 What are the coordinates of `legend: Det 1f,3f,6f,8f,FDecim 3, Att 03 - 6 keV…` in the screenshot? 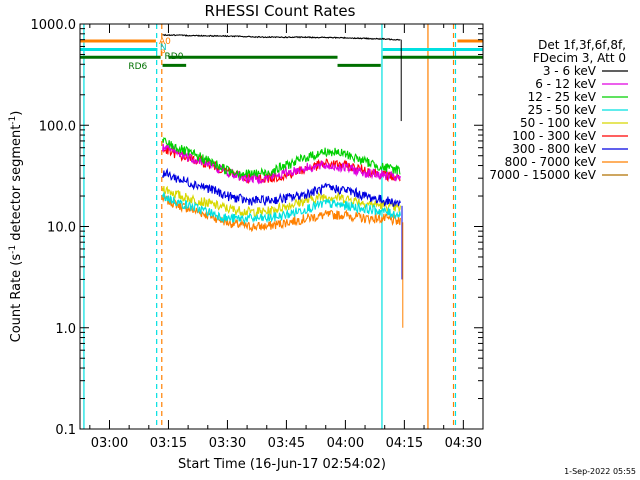 It's located at (558, 110).